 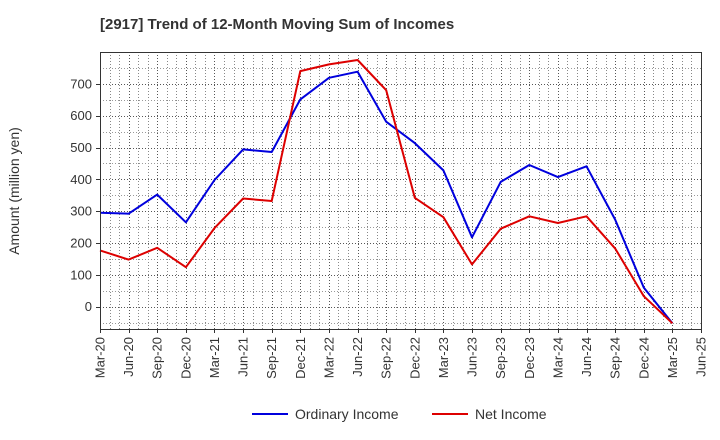 What do you see at coordinates (157, 358) in the screenshot?
I see `x-tick-label: Sep-20` at bounding box center [157, 358].